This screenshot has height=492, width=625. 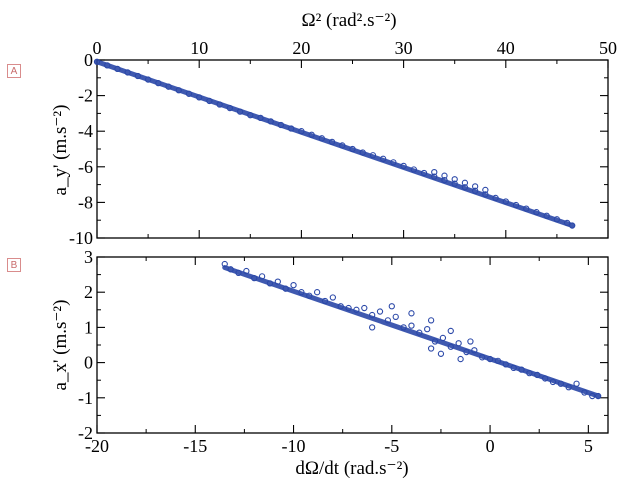 What do you see at coordinates (97, 446) in the screenshot?
I see `x-tick-label: -20` at bounding box center [97, 446].